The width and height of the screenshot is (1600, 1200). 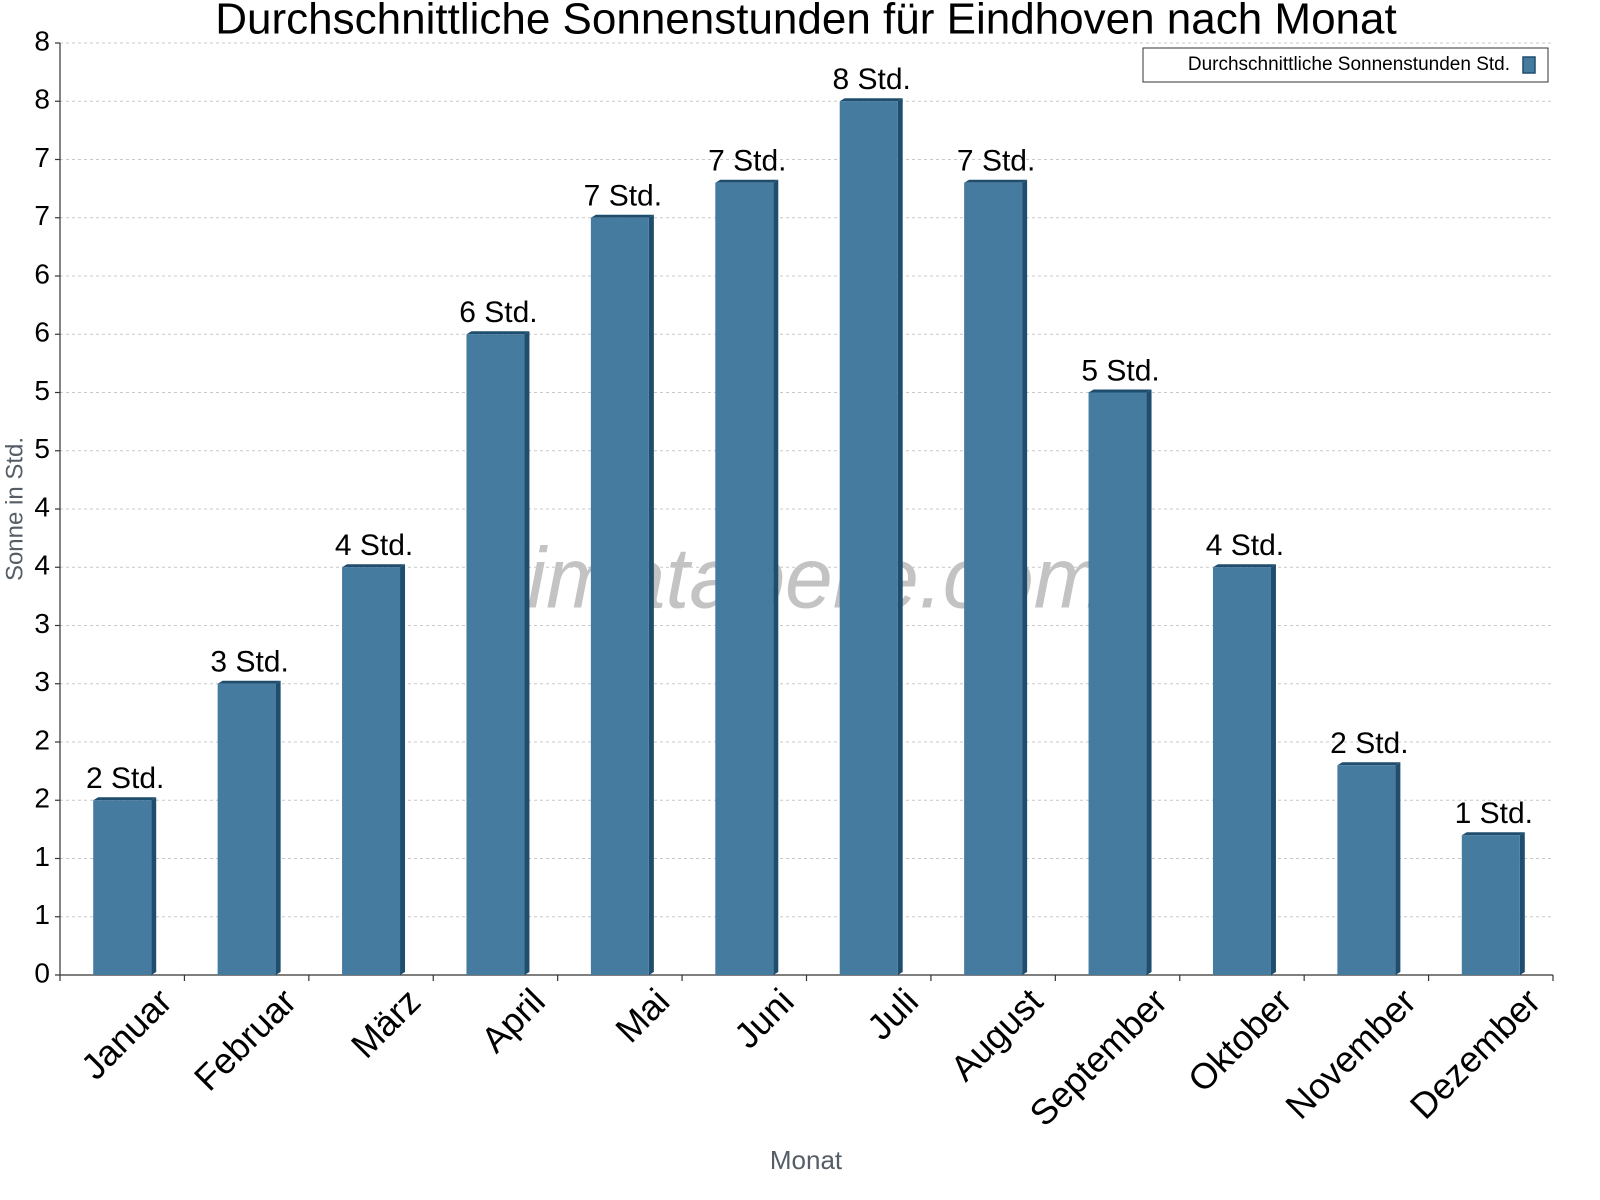 I want to click on legend-label: Durchschnittliche Sonnenstunden Std., so click(x=1349, y=64).